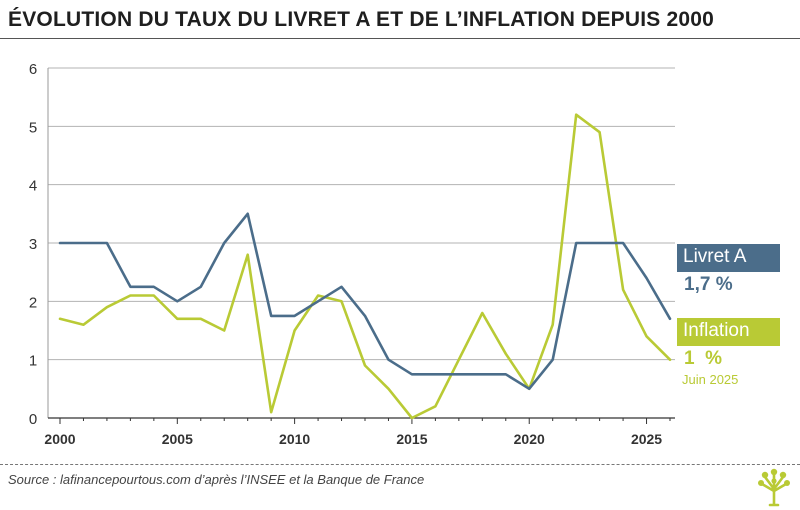 The height and width of the screenshot is (510, 800). Describe the element at coordinates (400, 464) in the screenshot. I see `footer-divider` at that location.